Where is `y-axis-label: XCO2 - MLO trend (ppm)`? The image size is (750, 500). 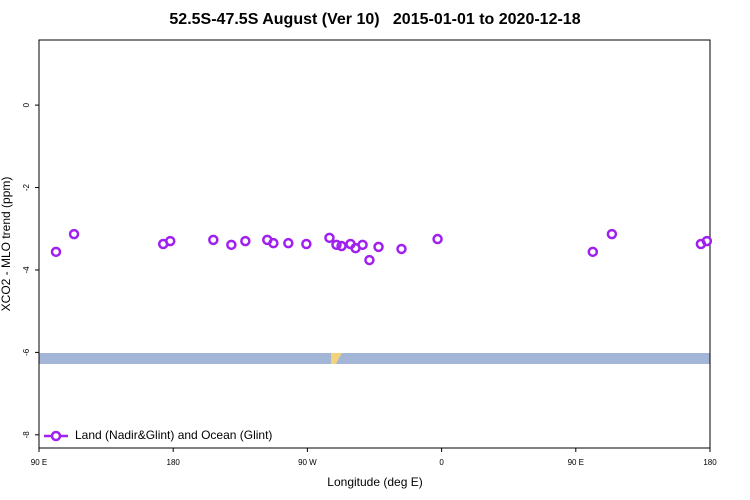
y-axis-label: XCO2 - MLO trend (ppm) is located at coordinates (6, 244).